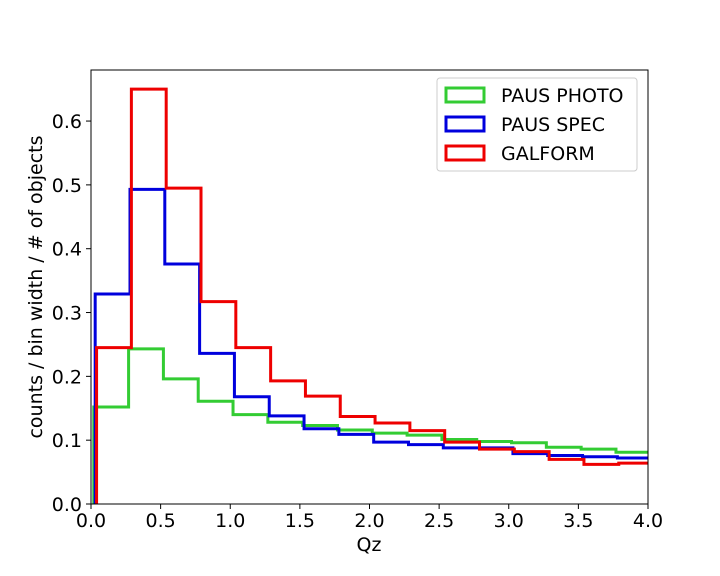 The width and height of the screenshot is (720, 576). What do you see at coordinates (300, 521) in the screenshot?
I see `x-tick-label: 1.5` at bounding box center [300, 521].